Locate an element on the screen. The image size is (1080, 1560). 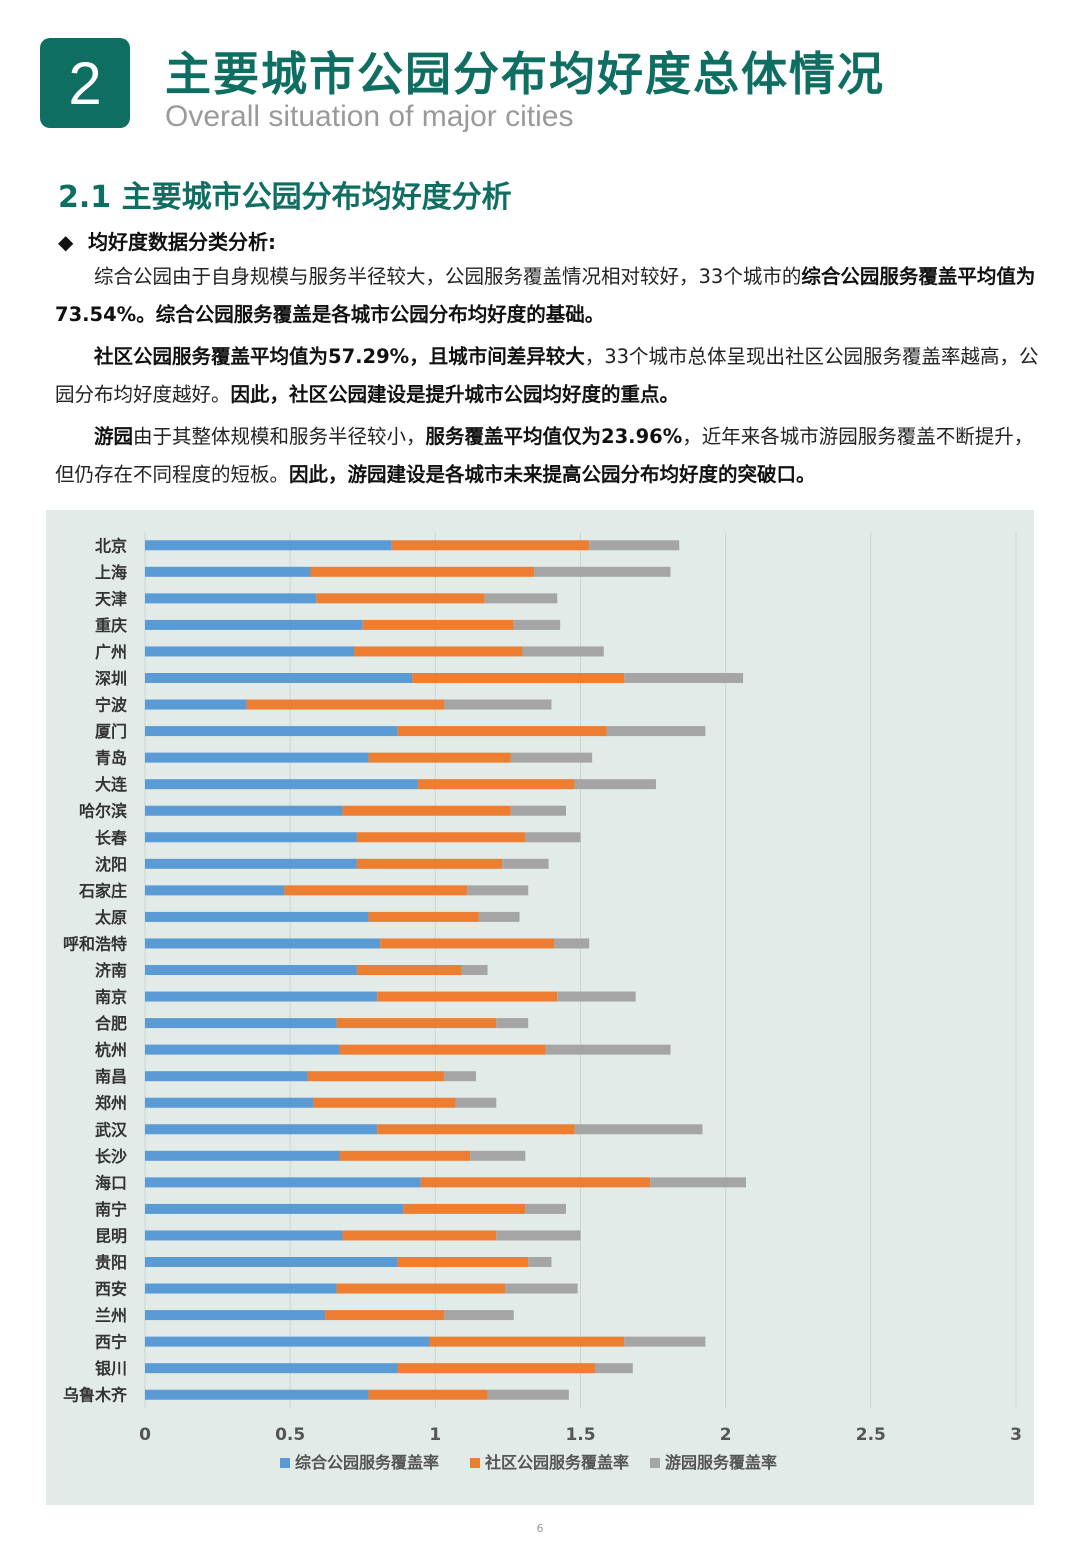
y-category-label: 南宁 is located at coordinates (111, 1209).